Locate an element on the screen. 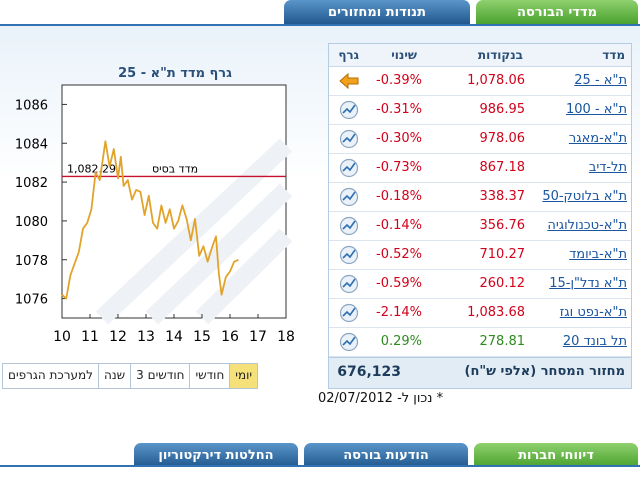 The image size is (640, 480). chart-title: גרף מדד ת"א - 25 is located at coordinates (175, 73).